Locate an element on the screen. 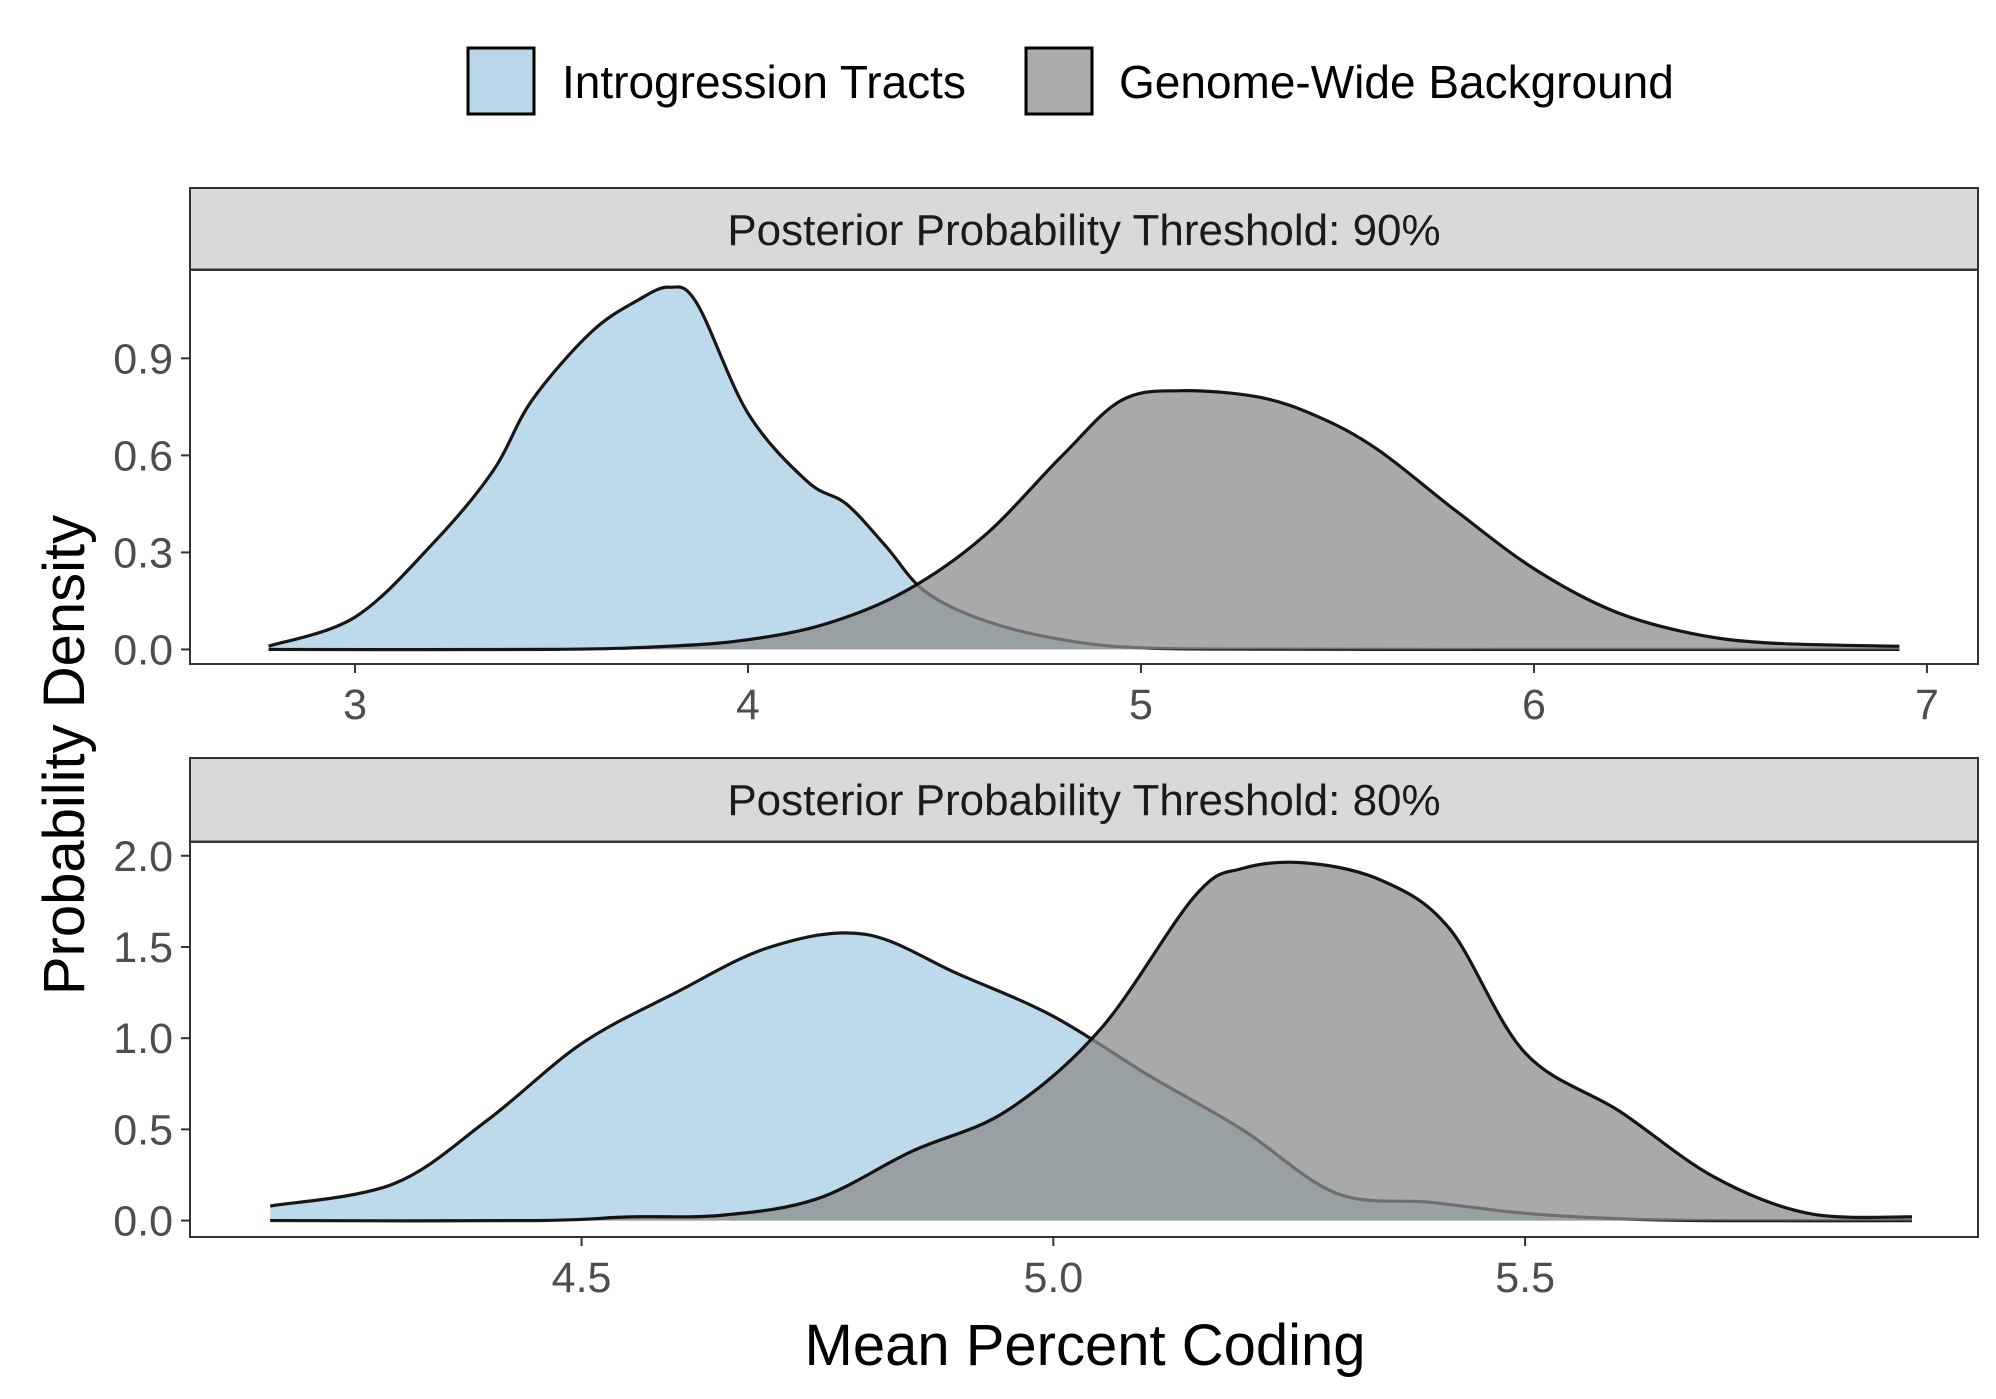  facet-title: Posterior Probability Threshold: 80% is located at coordinates (1083, 800).